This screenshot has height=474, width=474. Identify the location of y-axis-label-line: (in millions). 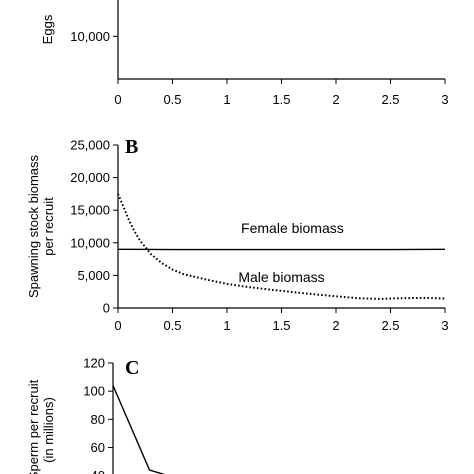
(48, 430).